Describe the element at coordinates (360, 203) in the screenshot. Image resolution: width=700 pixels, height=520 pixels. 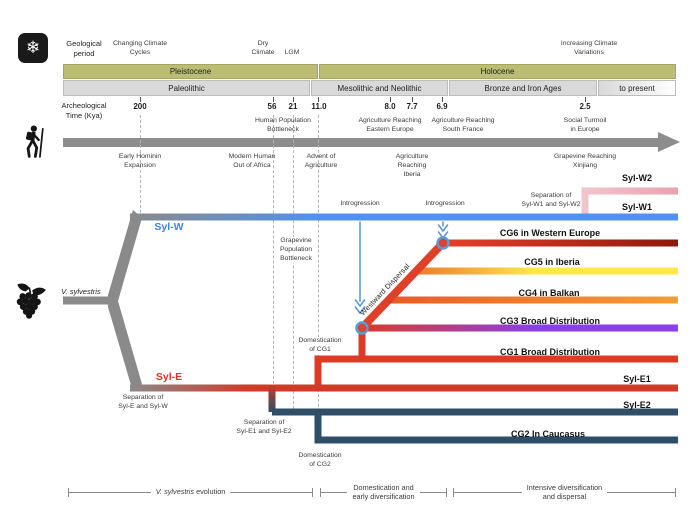
I see `introgression-label-1: Introgression` at that location.